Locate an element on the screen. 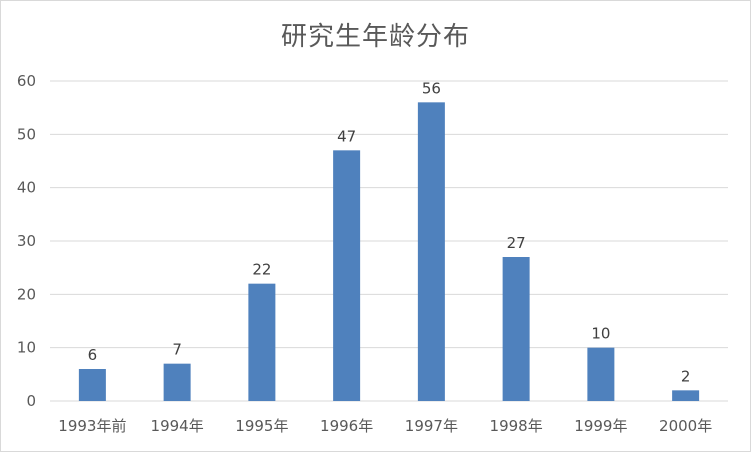 The width and height of the screenshot is (751, 452). x-tick-label: 1999年 is located at coordinates (600, 426).